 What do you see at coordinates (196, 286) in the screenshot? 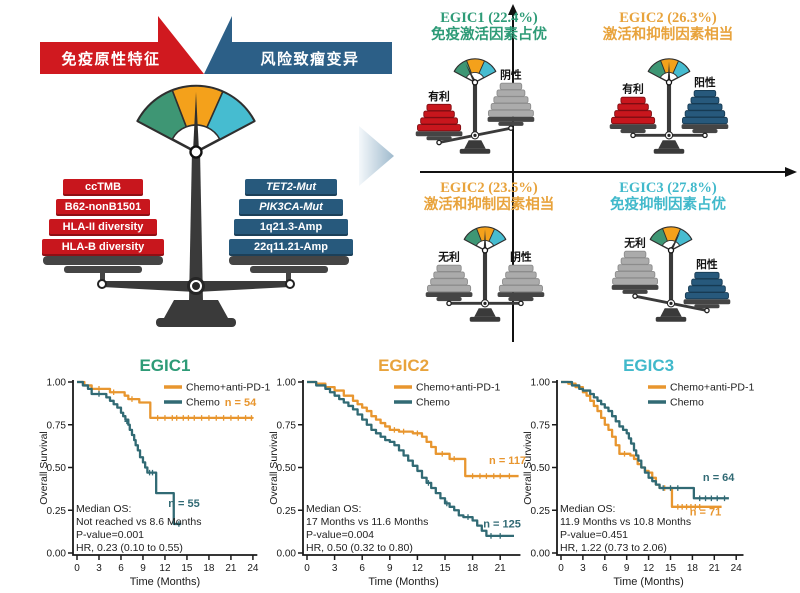
I see `beam-center-ring` at bounding box center [196, 286].